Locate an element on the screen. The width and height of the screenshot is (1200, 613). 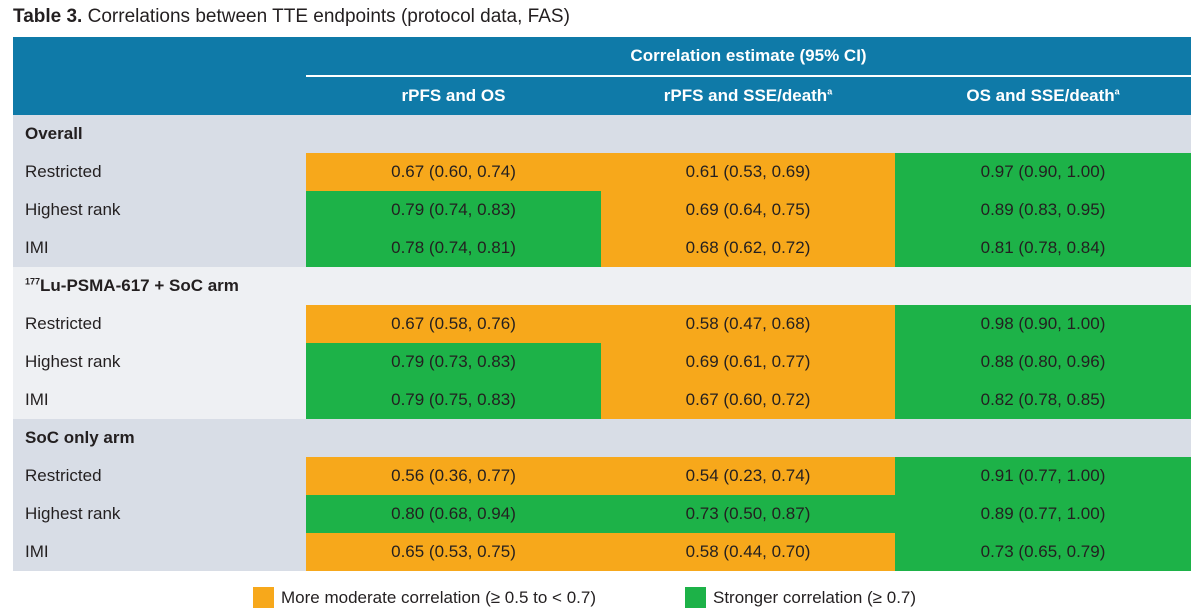
legend-swatch-moderate is located at coordinates (263, 597).